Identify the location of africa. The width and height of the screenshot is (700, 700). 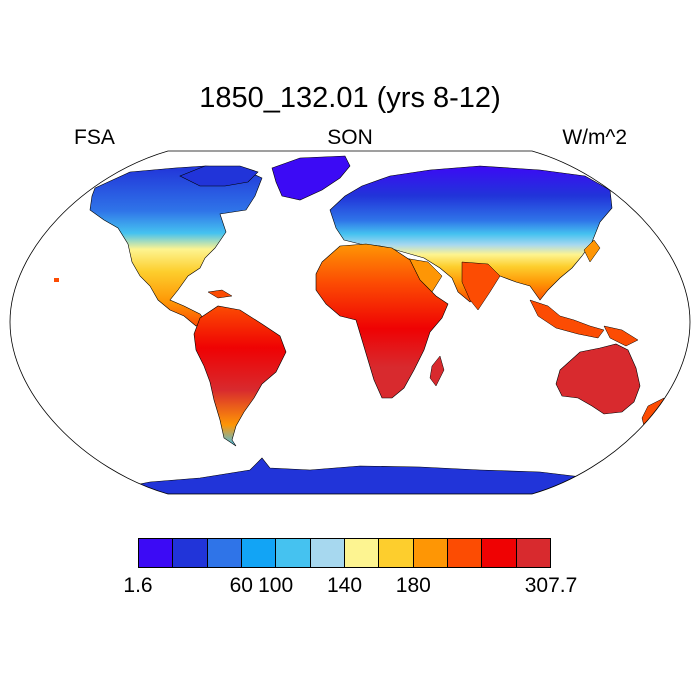
(382, 321).